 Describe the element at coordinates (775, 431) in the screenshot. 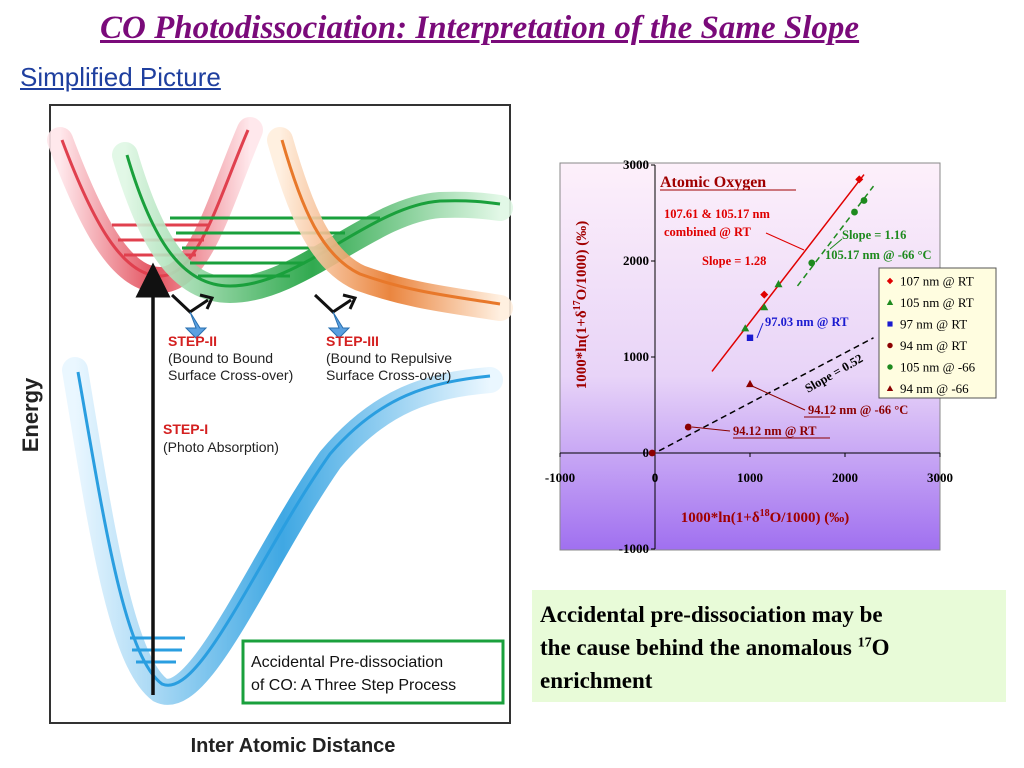

I see `annotation-94-rt: 94.12 nm @ RT` at that location.